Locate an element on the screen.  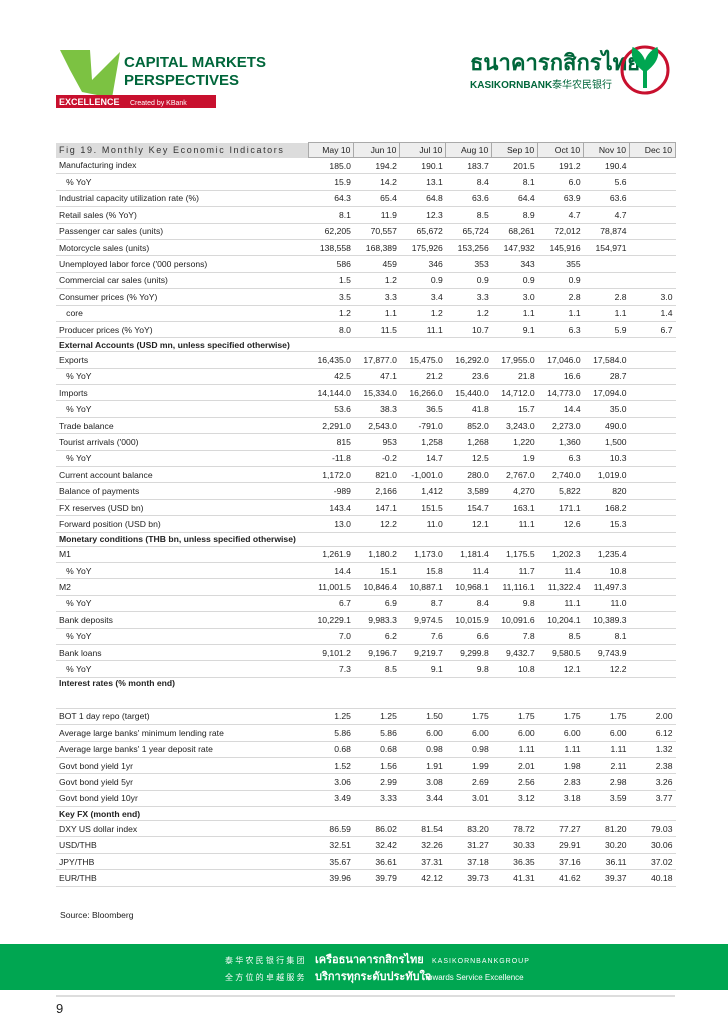
cell: 86.02 is located at coordinates (376, 829).